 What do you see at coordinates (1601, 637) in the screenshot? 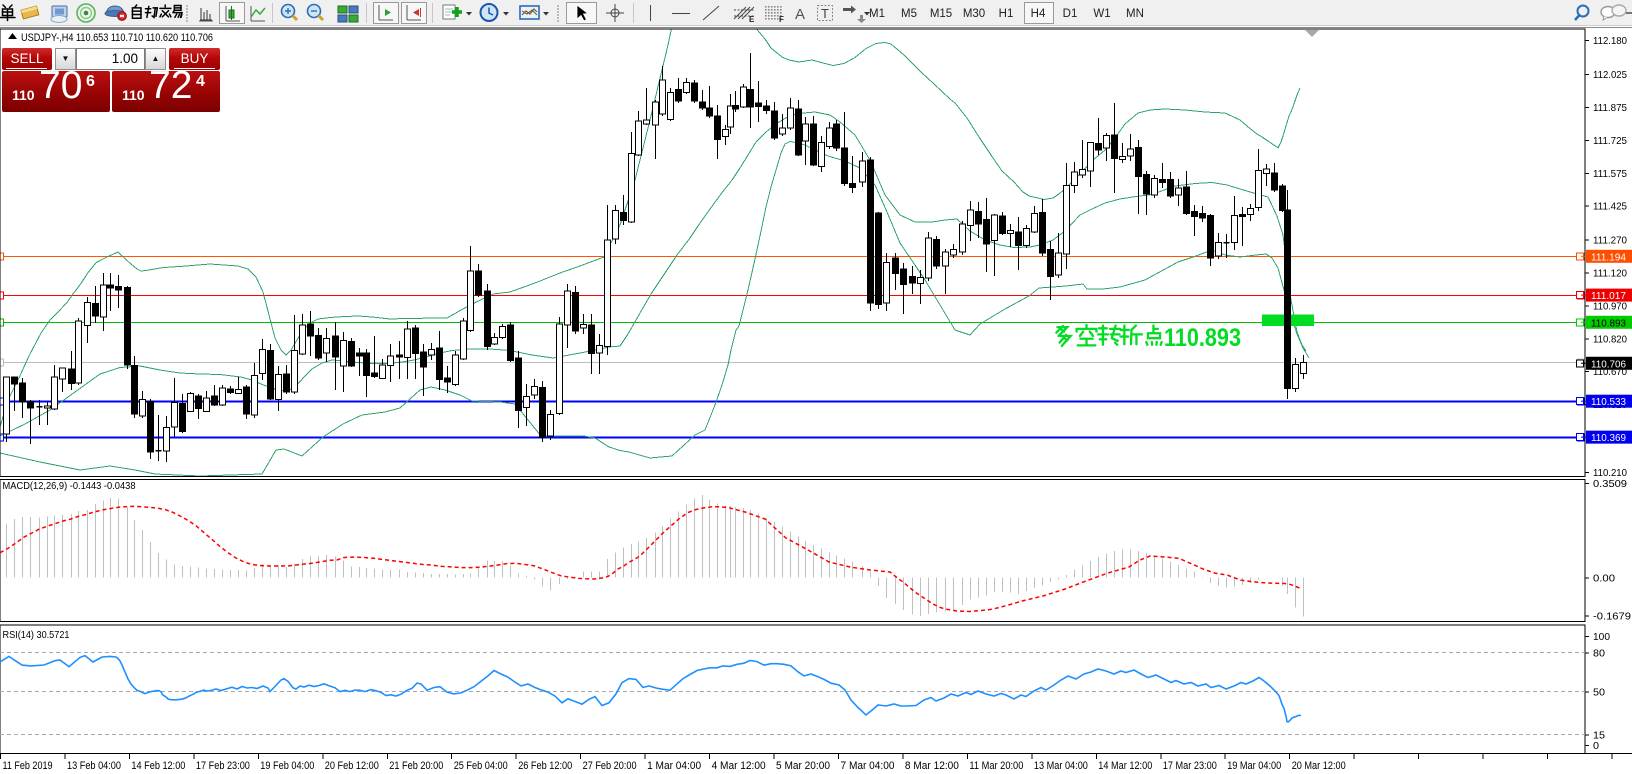
I see `svg-text: 100` at bounding box center [1601, 637].